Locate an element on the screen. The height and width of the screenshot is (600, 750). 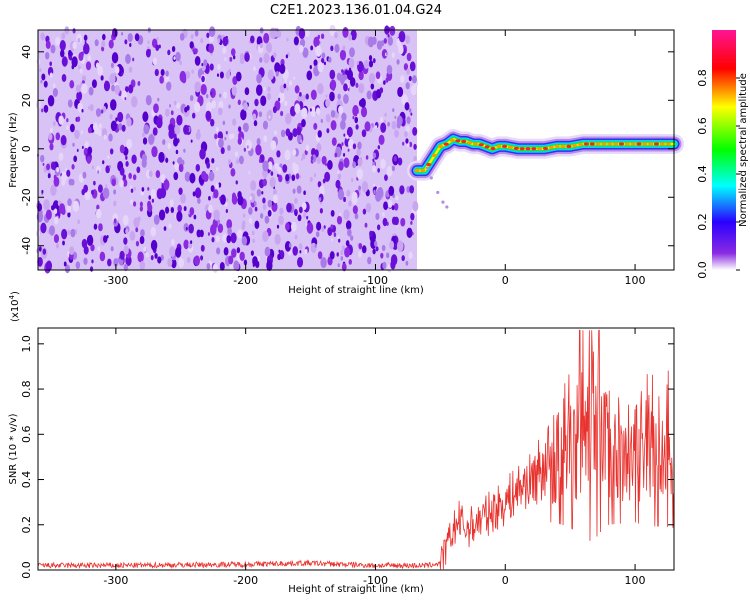
top-x-tick-label: -300 is located at coordinates (115, 280).